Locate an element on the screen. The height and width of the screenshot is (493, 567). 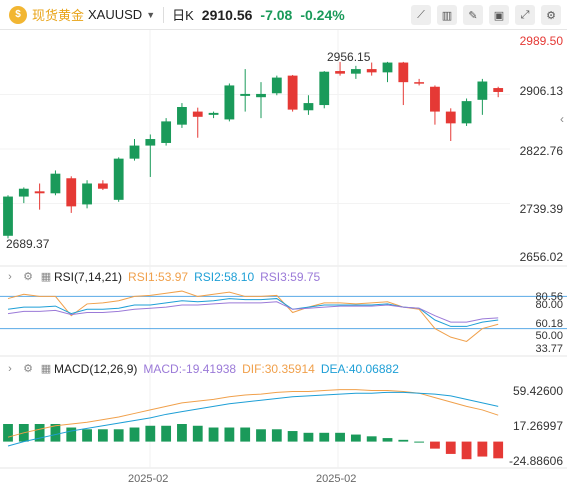
rsi-axis-tick: 33.77 is located at coordinates (549, 349).